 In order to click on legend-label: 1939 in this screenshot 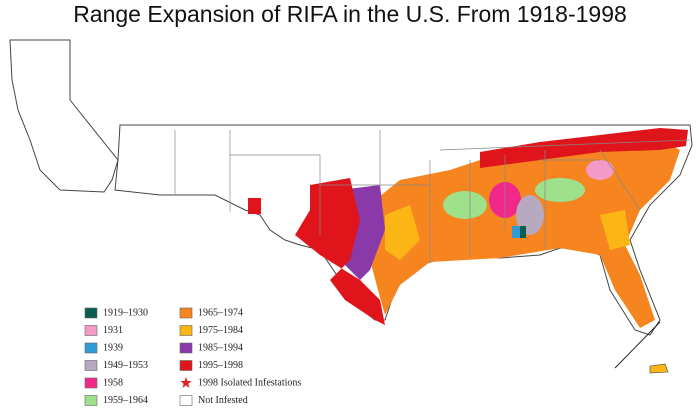, I will do `click(113, 347)`.